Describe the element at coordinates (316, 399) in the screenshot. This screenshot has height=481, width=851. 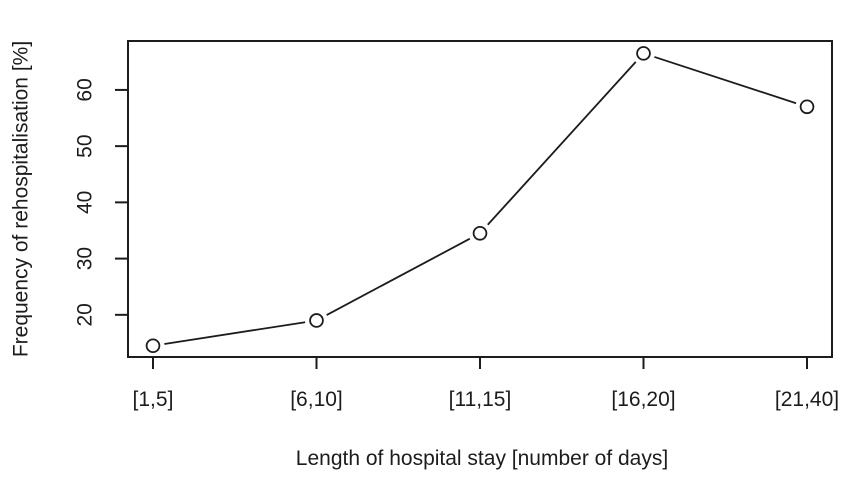
I see `x-tick-label: [6,10]` at that location.